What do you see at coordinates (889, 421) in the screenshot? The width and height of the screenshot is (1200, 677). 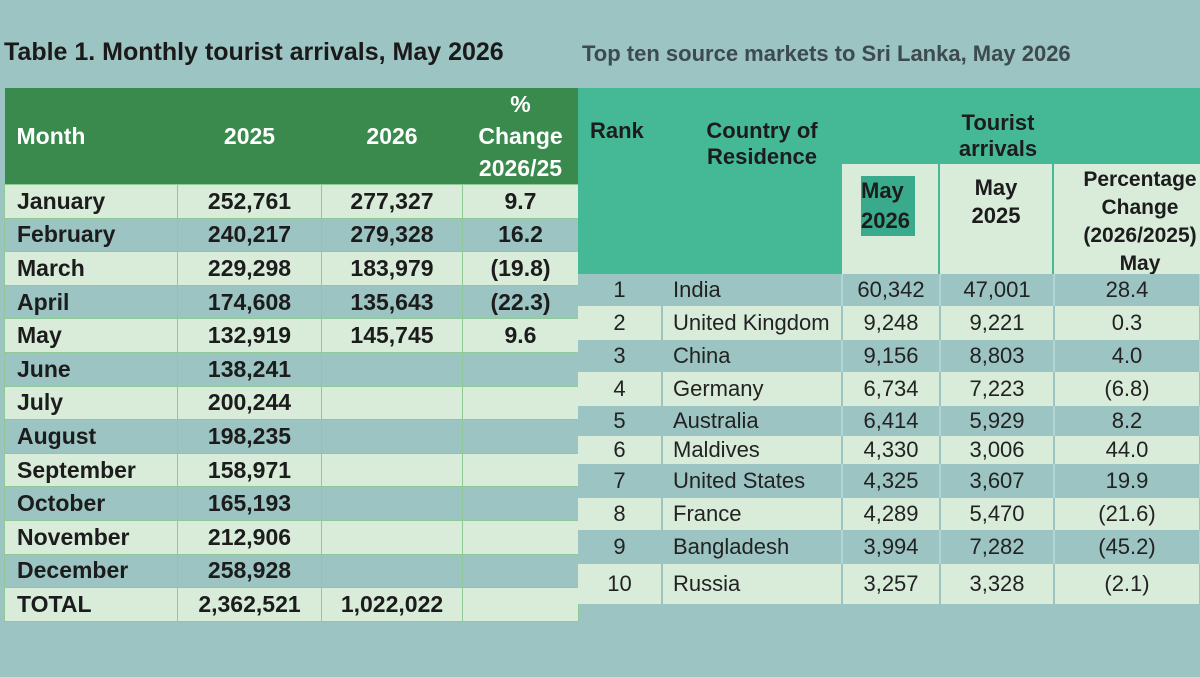 I see `table-row: 5 Australia 6,414 5,929 8.2` at bounding box center [889, 421].